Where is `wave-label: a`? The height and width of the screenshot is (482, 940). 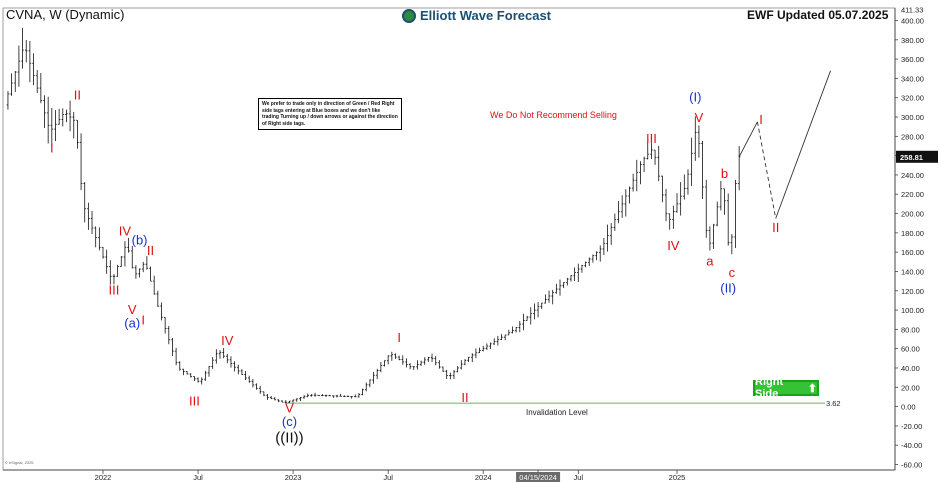
wave-label: a is located at coordinates (710, 261).